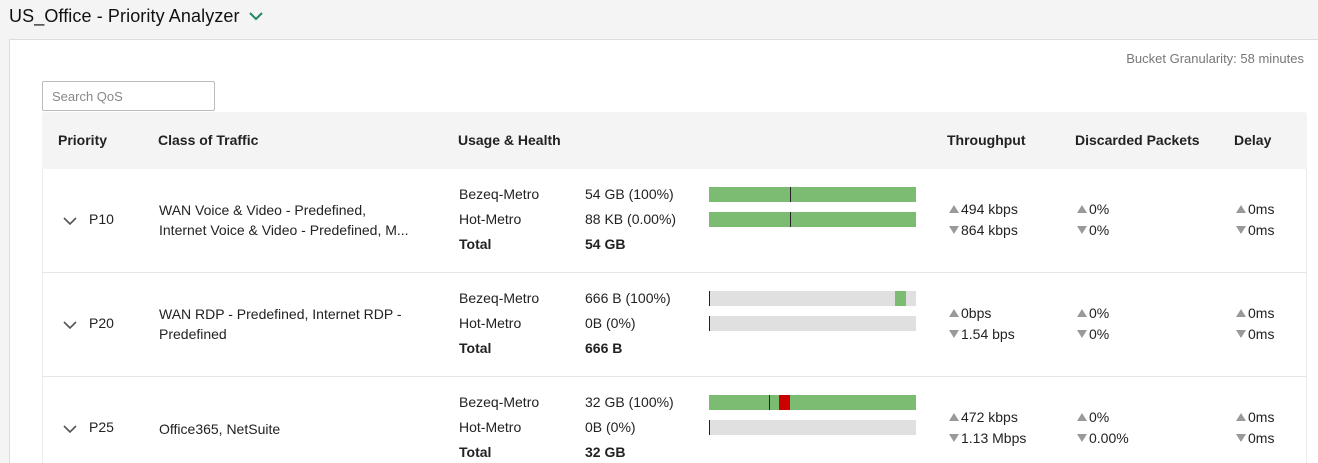 The image size is (1318, 463). What do you see at coordinates (784, 402) in the screenshot?
I see `health-spike` at bounding box center [784, 402].